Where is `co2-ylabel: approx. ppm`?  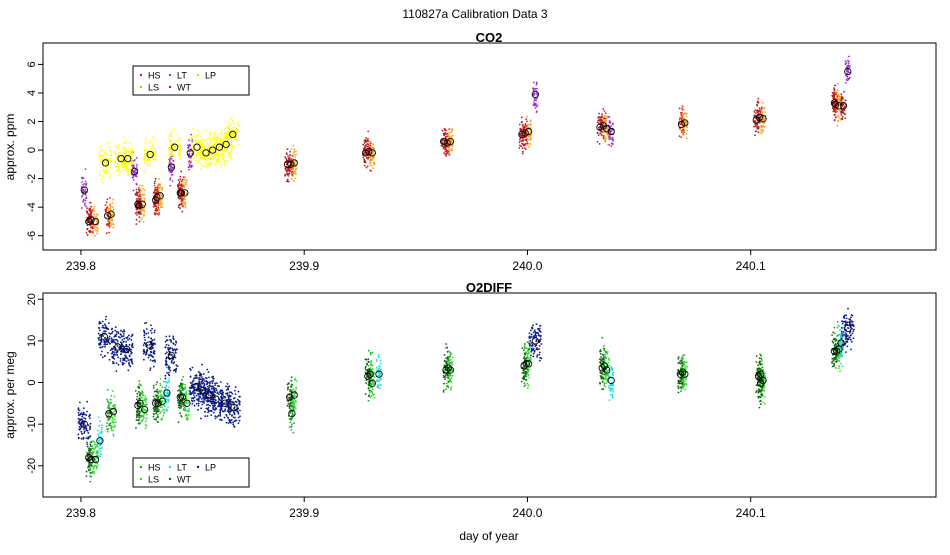 co2-ylabel: approx. ppm is located at coordinates (10, 147).